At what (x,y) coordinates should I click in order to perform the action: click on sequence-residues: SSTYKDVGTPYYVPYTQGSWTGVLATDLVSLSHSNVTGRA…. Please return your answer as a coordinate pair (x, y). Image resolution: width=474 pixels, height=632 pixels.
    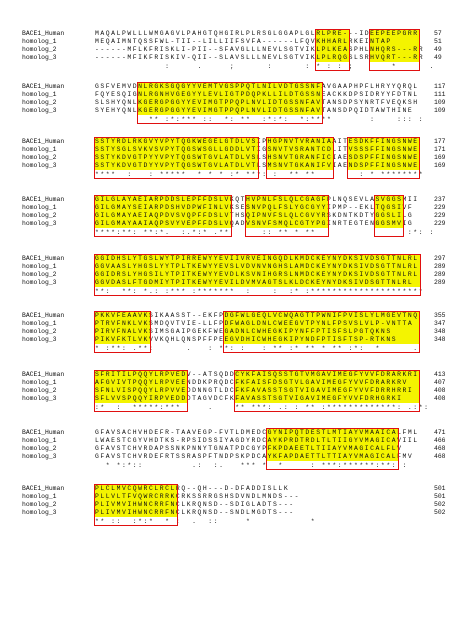
    Looking at the image, I should click on (257, 157).